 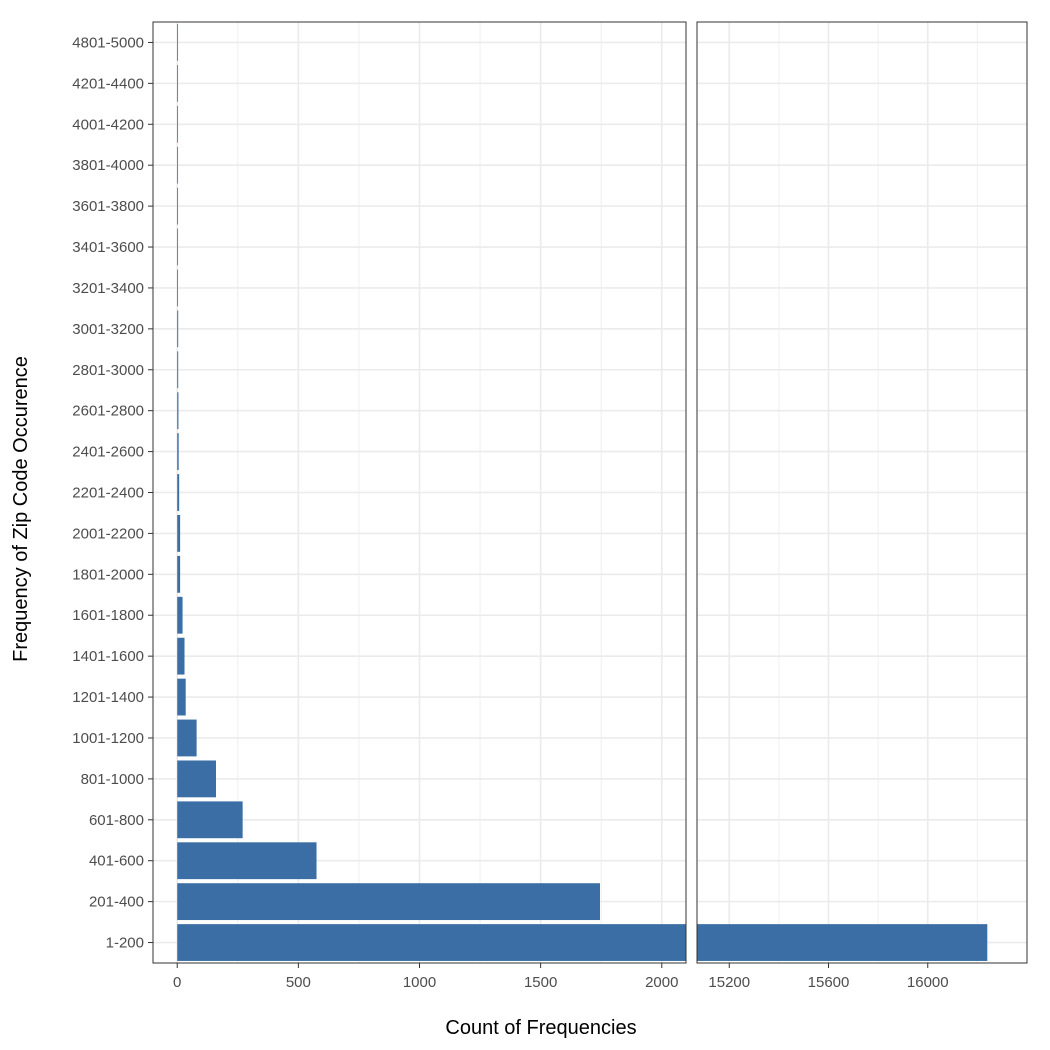 I want to click on y-tick-label: 3801-4000, so click(x=108, y=165).